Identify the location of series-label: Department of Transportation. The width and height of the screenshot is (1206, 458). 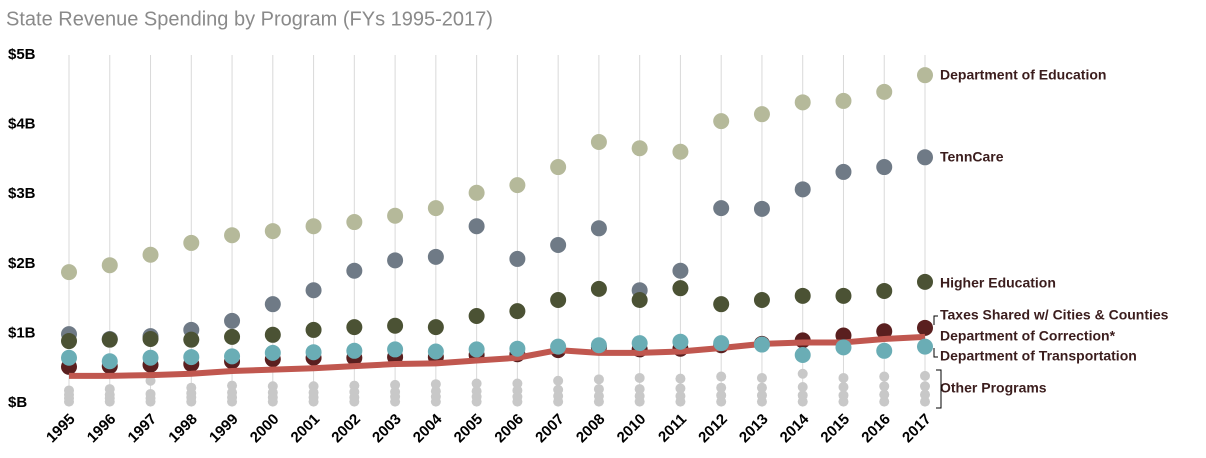
(1038, 356).